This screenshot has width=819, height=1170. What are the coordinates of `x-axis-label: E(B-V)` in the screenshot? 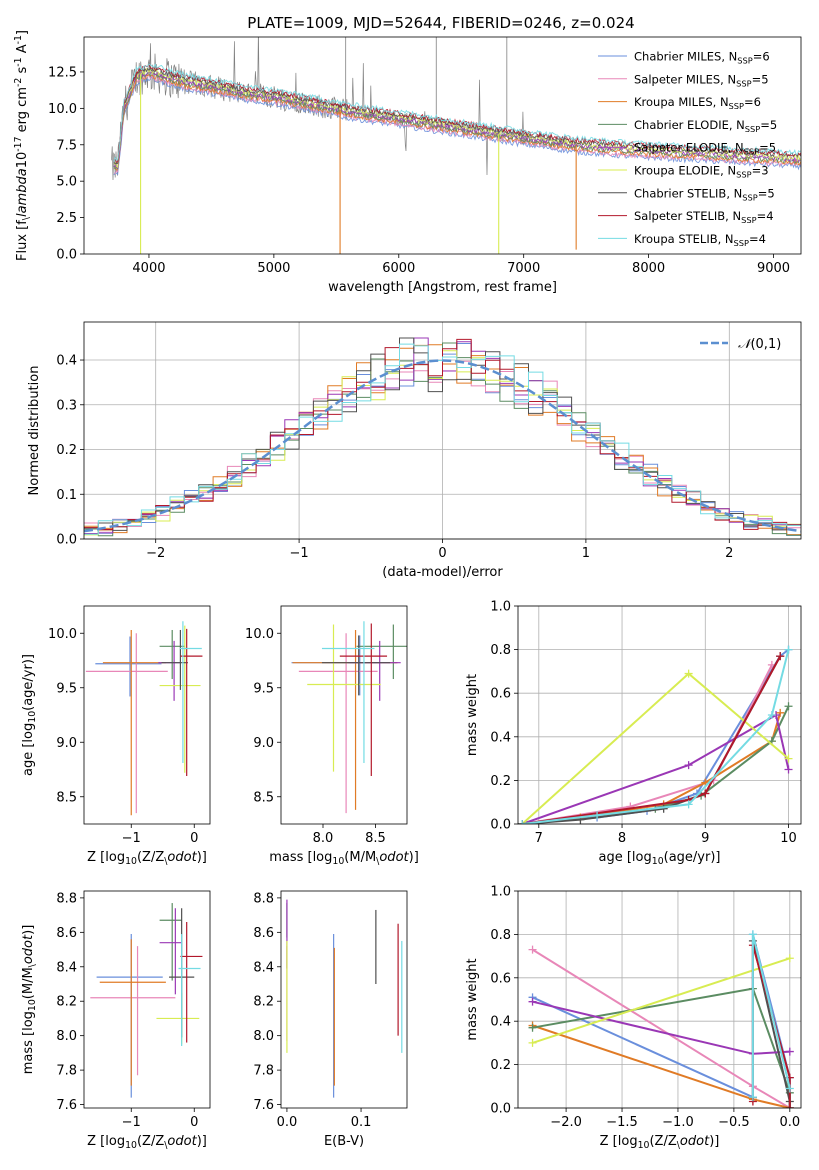 It's located at (344, 1141).